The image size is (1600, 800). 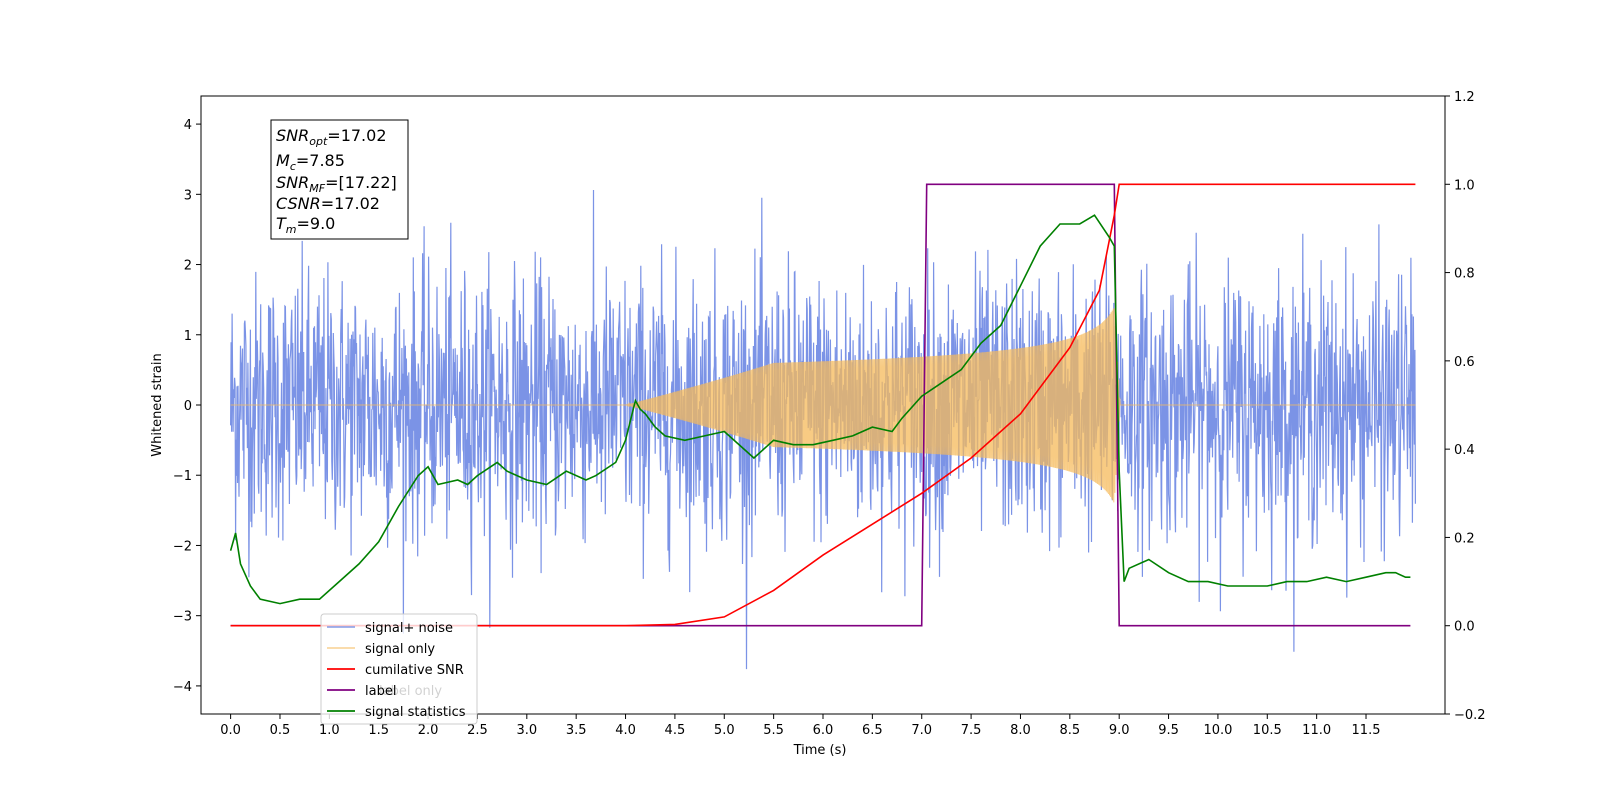 I want to click on x-tick-label: 3.0, so click(x=526, y=730).